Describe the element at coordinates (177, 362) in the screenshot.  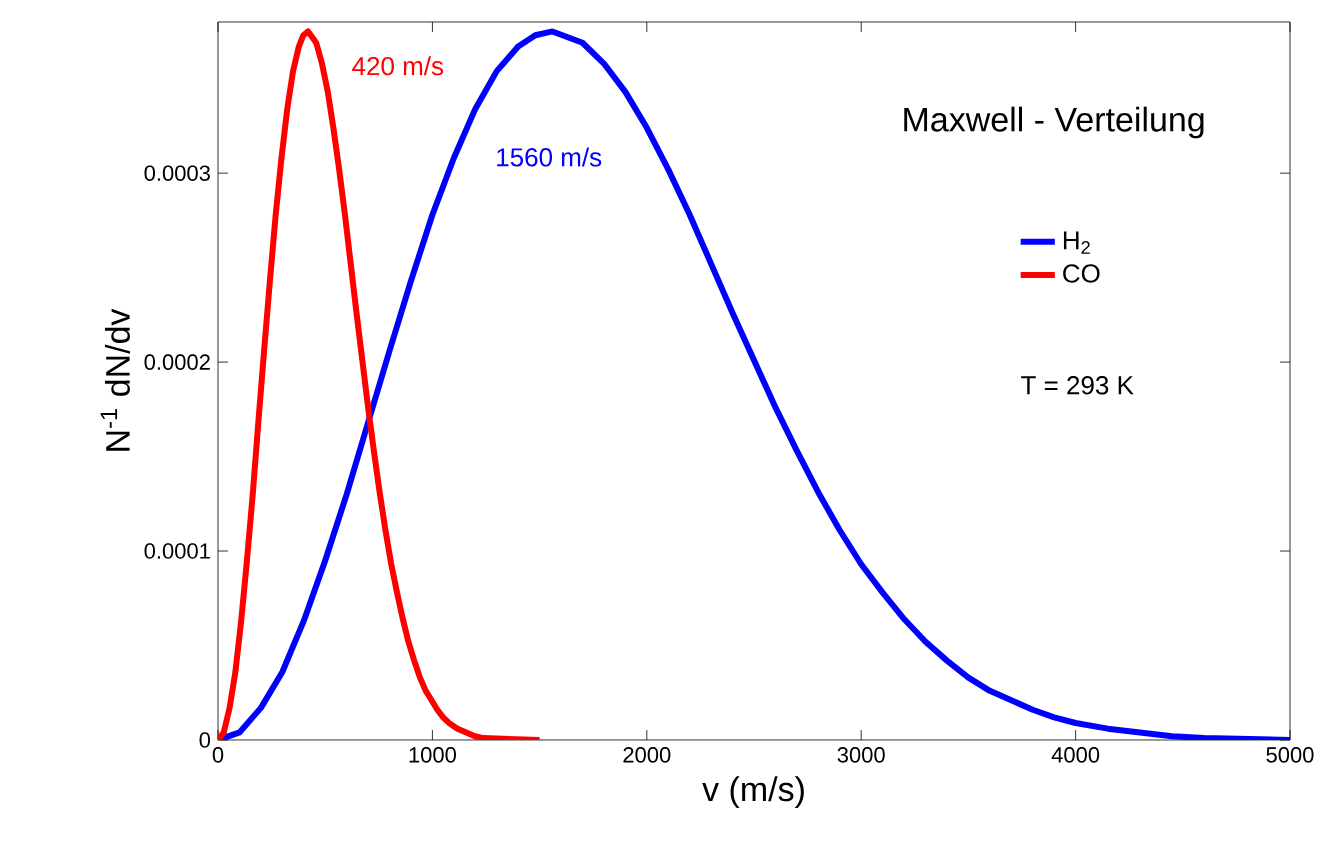
I see `y-tick-label: 0.0002` at that location.